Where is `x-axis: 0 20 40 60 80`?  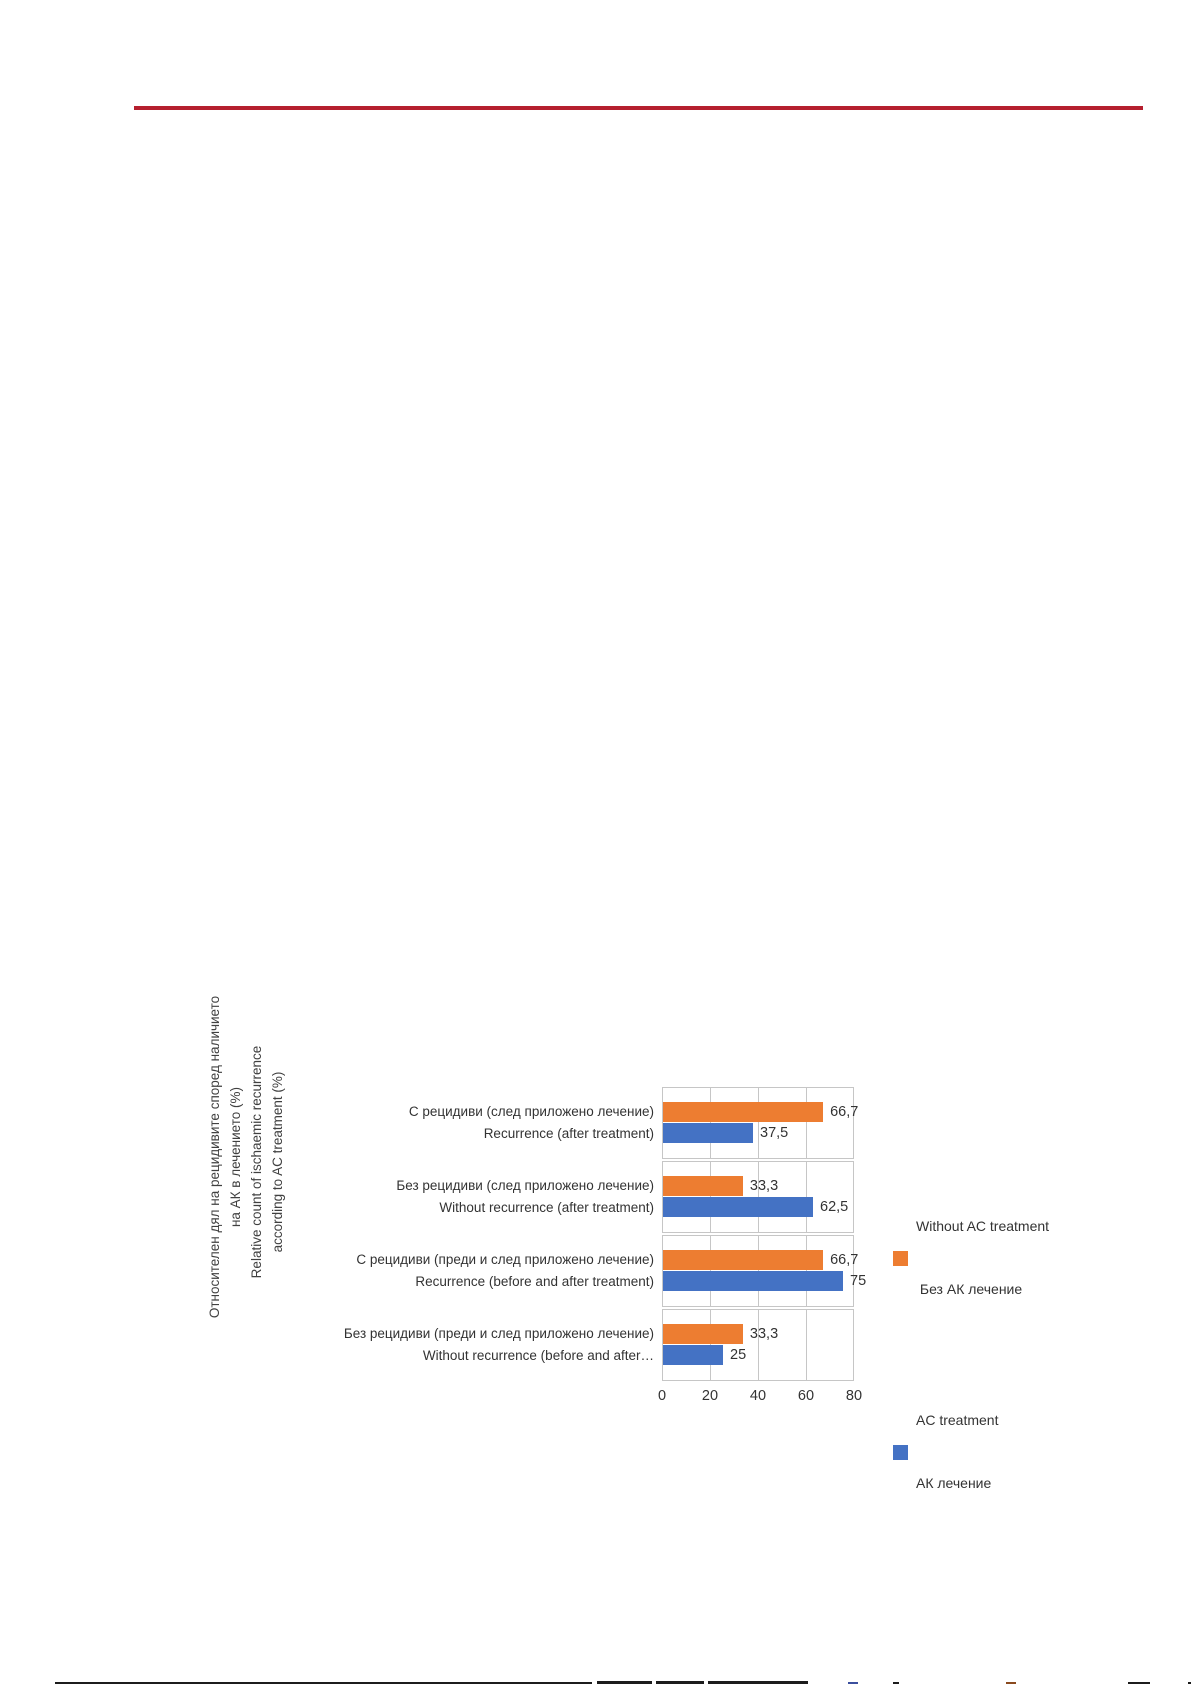 x-axis: 0 20 40 60 80 is located at coordinates (595, 1397).